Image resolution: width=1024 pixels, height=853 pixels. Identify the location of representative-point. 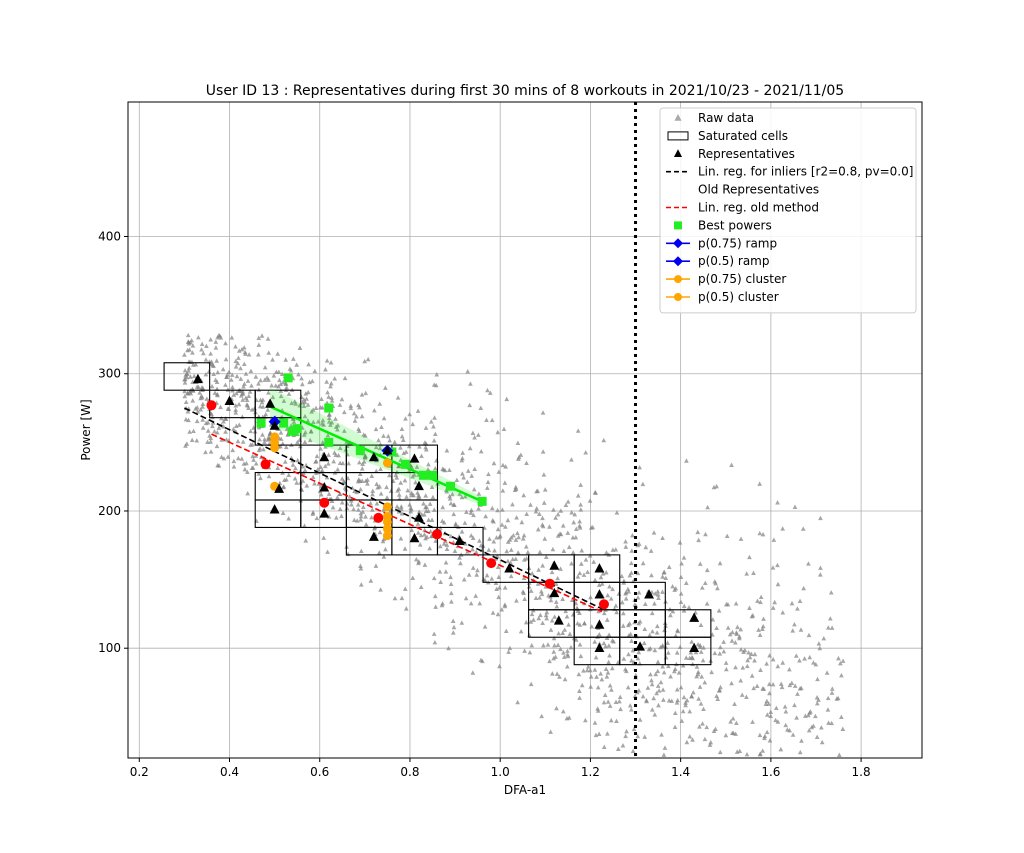
(640, 646).